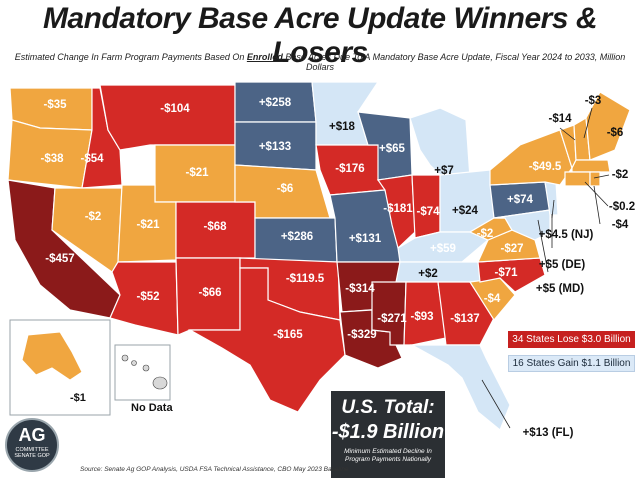 This screenshot has width=640, height=480. Describe the element at coordinates (531, 157) in the screenshot. I see `state-ny` at that location.